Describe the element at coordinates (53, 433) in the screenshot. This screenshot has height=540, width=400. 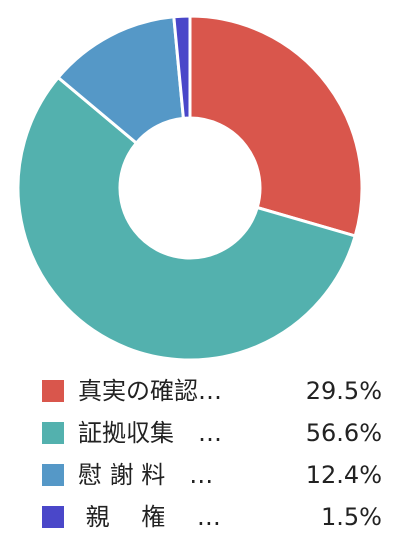
I see `legend-swatch-evidence-collection` at that location.